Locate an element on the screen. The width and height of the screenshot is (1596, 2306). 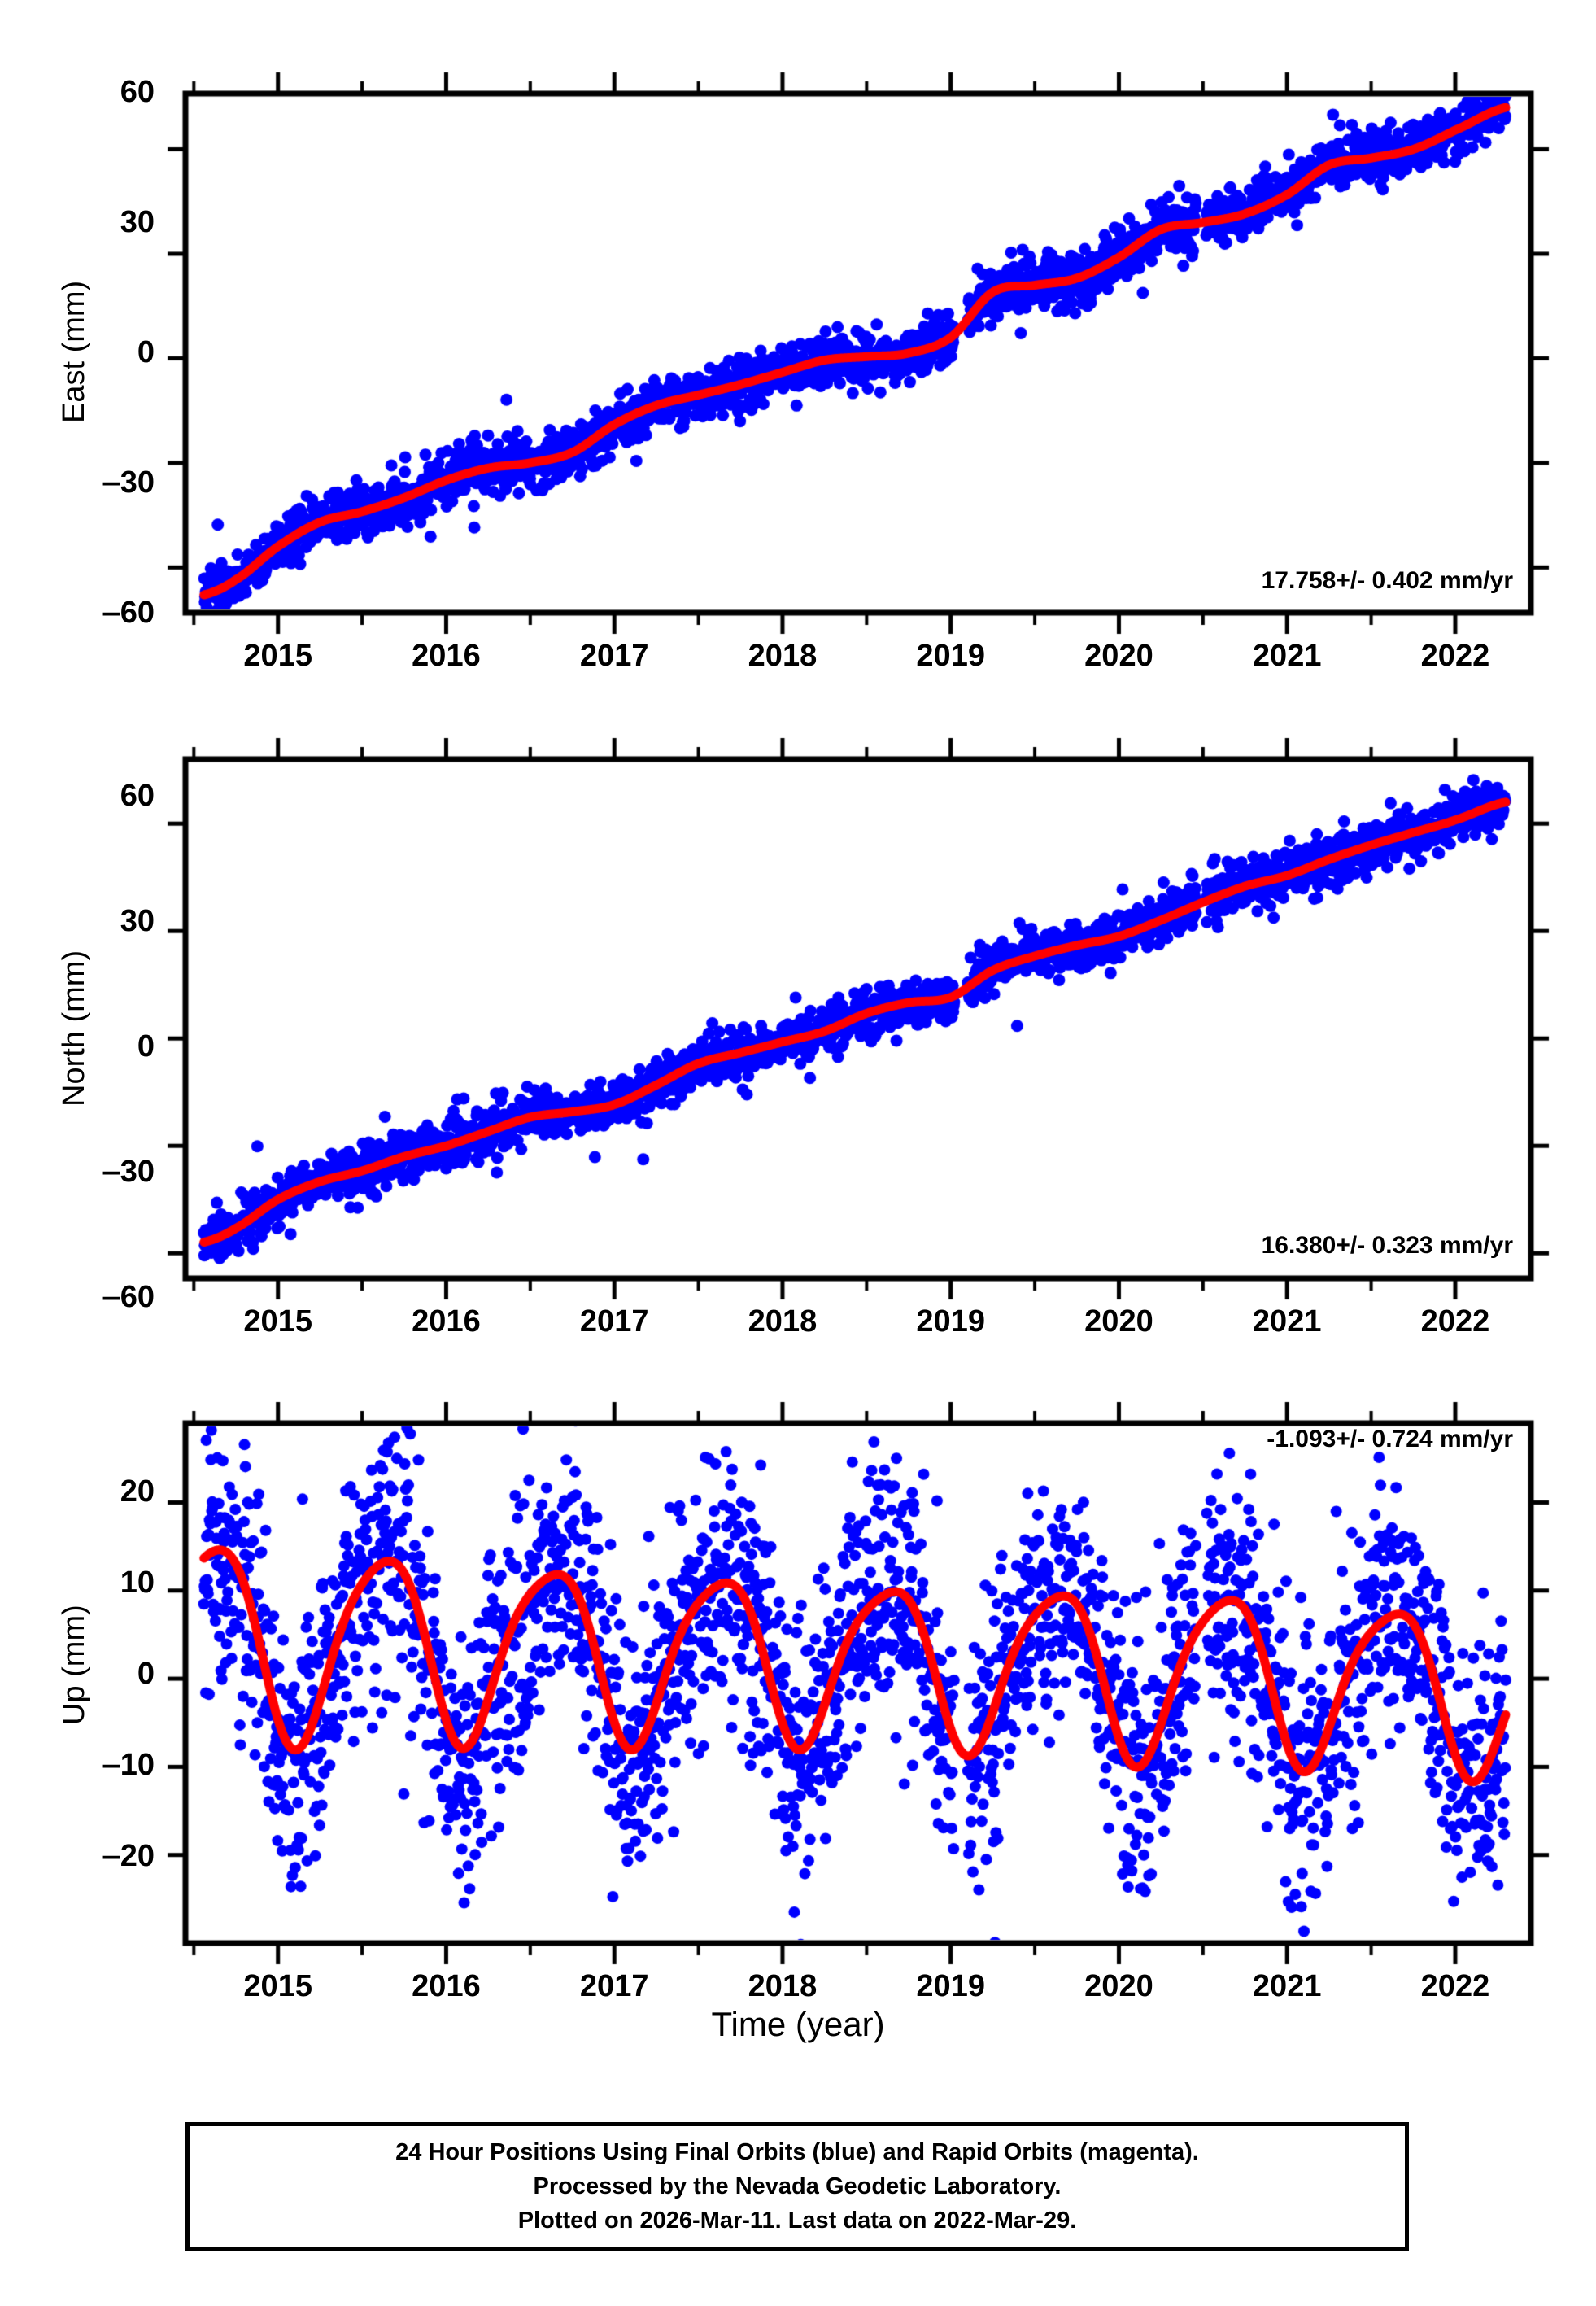
xtick-label-east-2019: 2019 is located at coordinates (950, 656).